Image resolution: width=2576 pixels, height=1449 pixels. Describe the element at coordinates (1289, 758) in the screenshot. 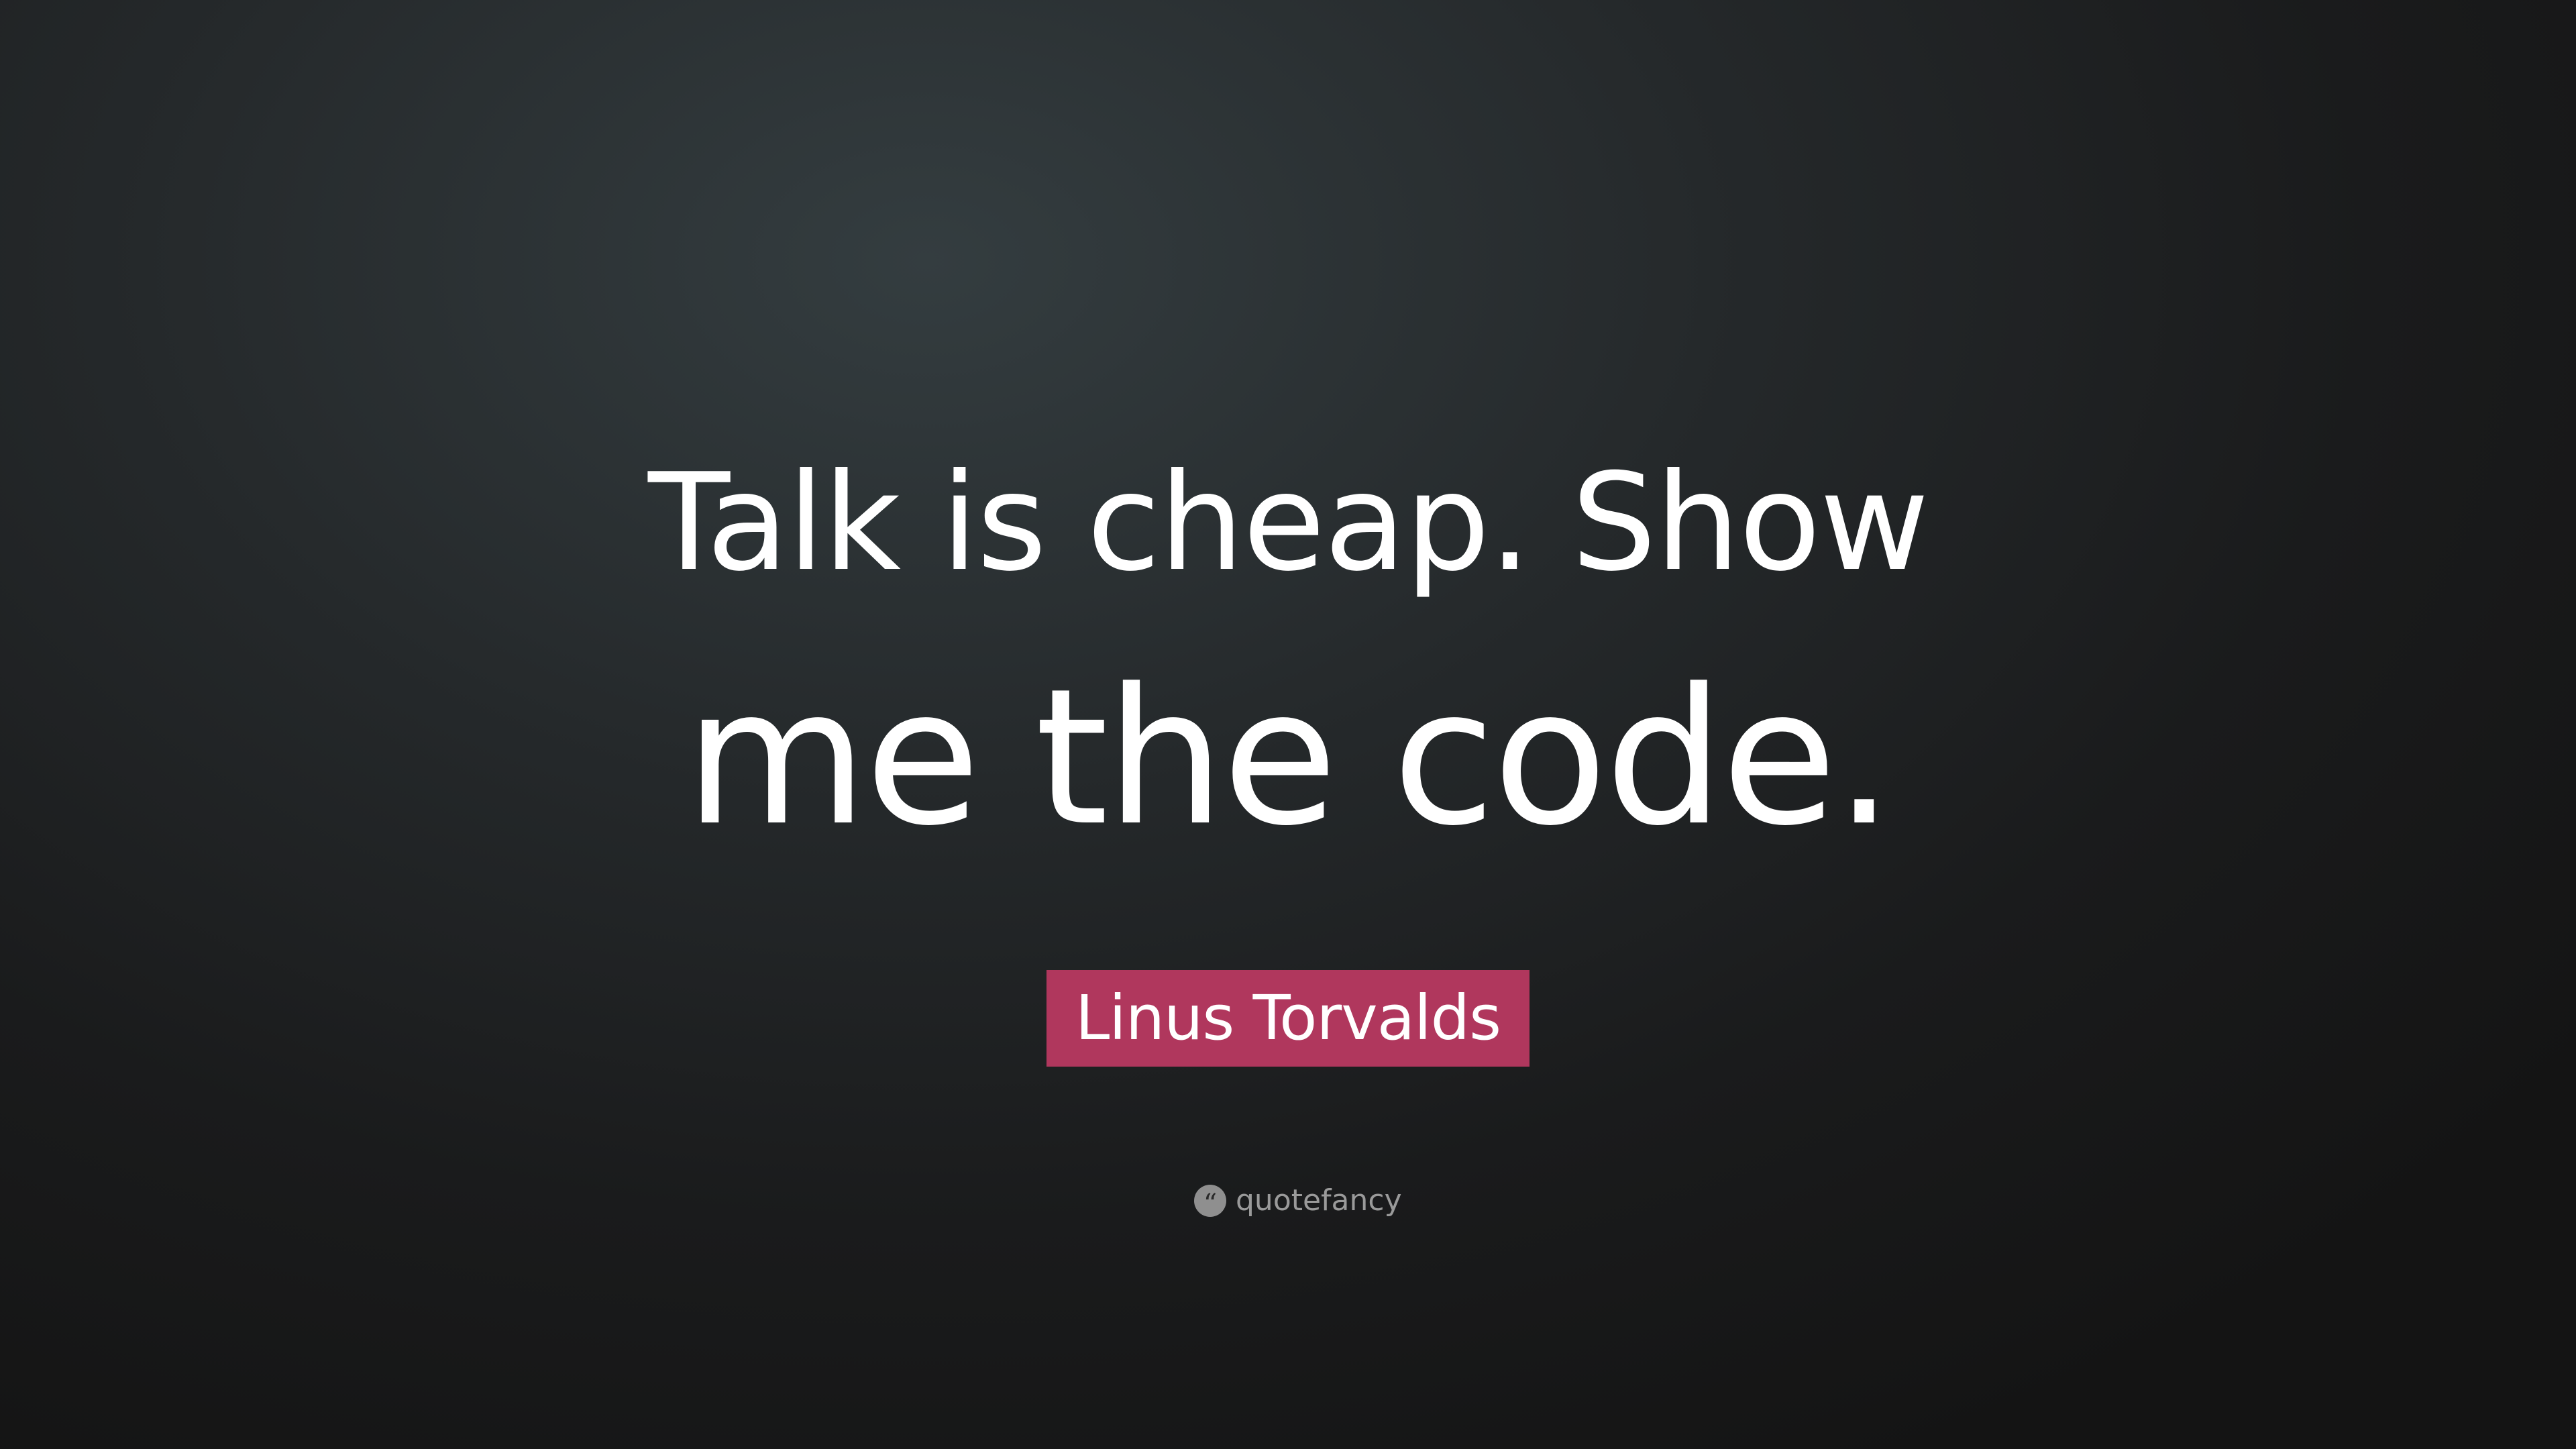

I see `quote-text-line-2: me the code.` at that location.